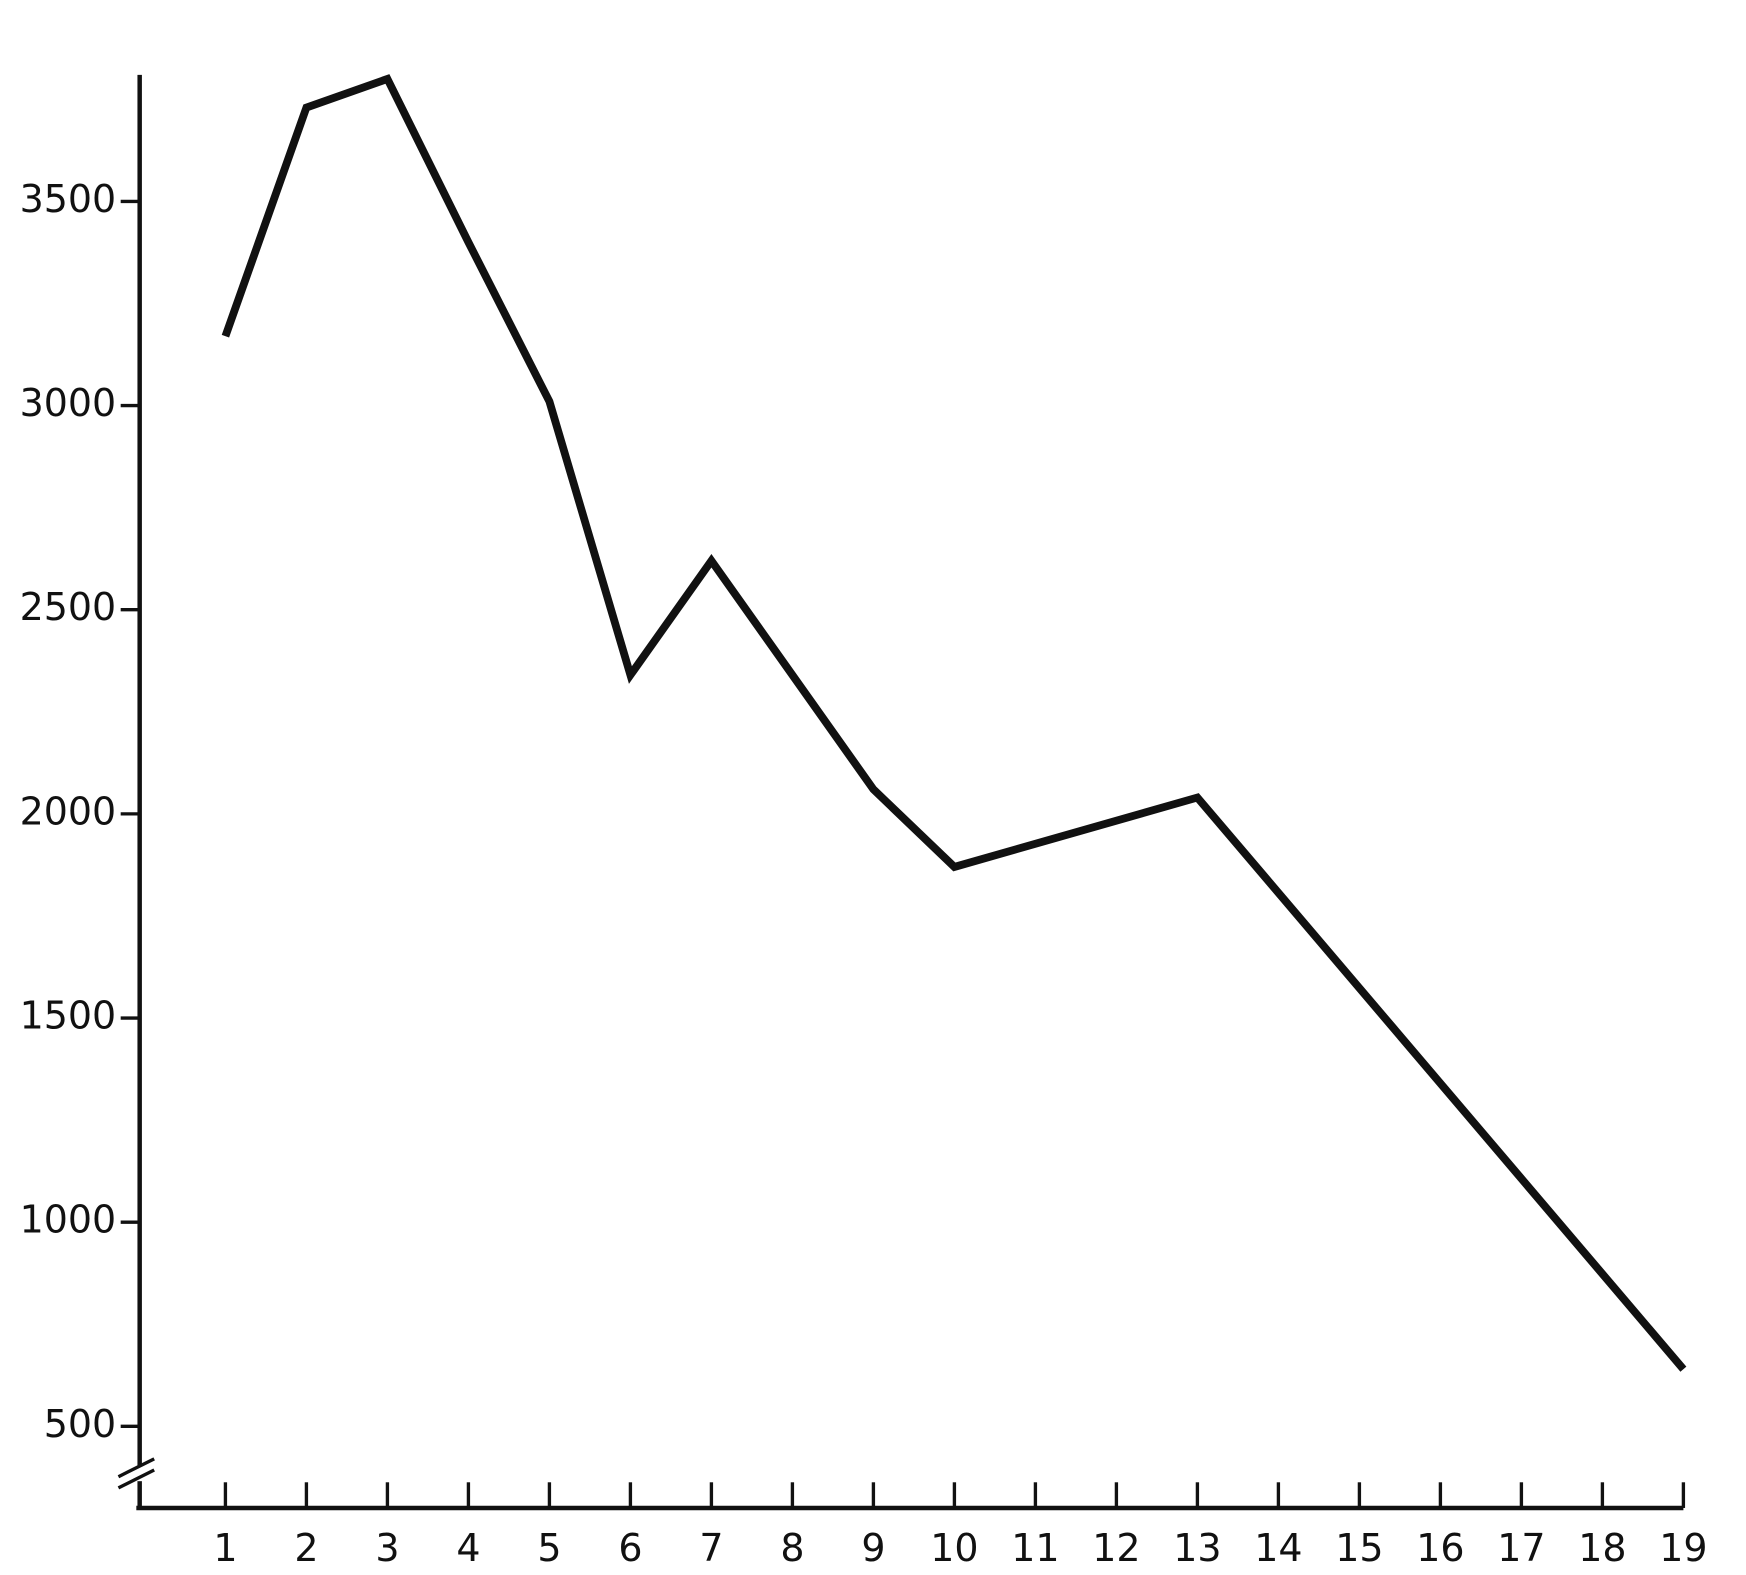 The height and width of the screenshot is (1575, 1746). I want to click on x-tick-label: 11, so click(1035, 1548).